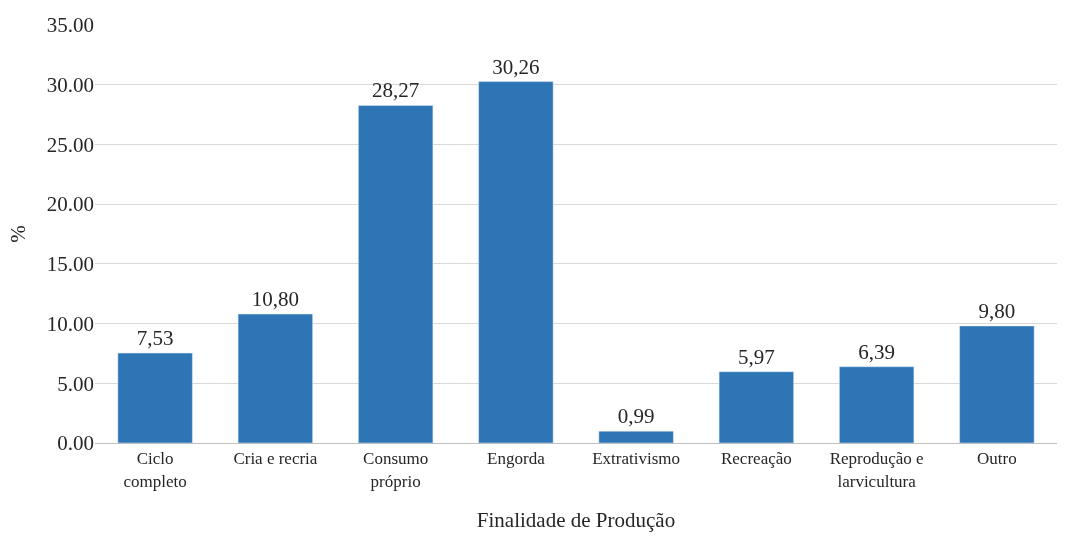 The width and height of the screenshot is (1065, 553). I want to click on x-tick-label: Engorda, so click(516, 459).